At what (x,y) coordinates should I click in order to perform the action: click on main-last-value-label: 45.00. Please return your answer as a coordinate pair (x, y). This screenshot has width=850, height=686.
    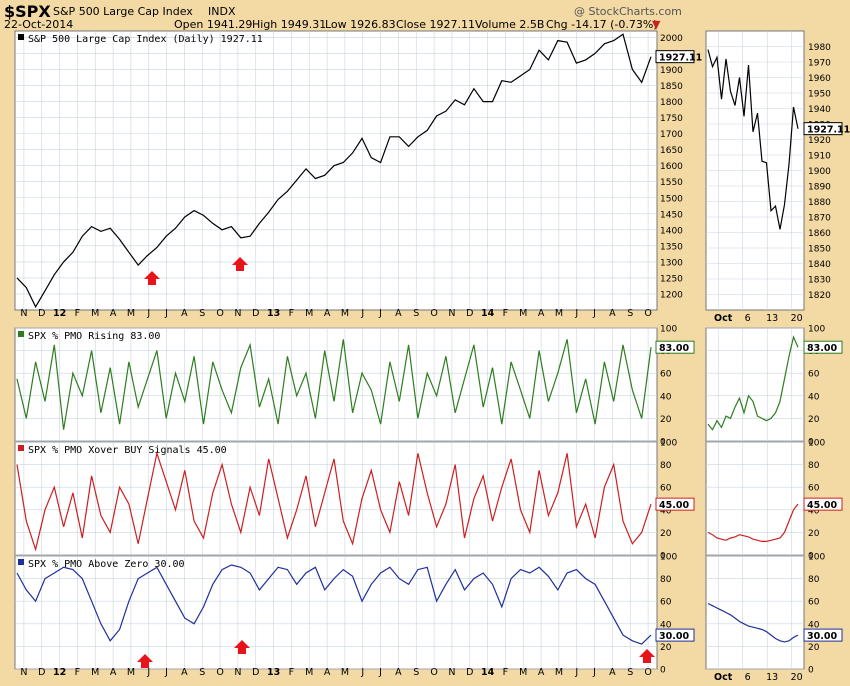
    Looking at the image, I should click on (675, 504).